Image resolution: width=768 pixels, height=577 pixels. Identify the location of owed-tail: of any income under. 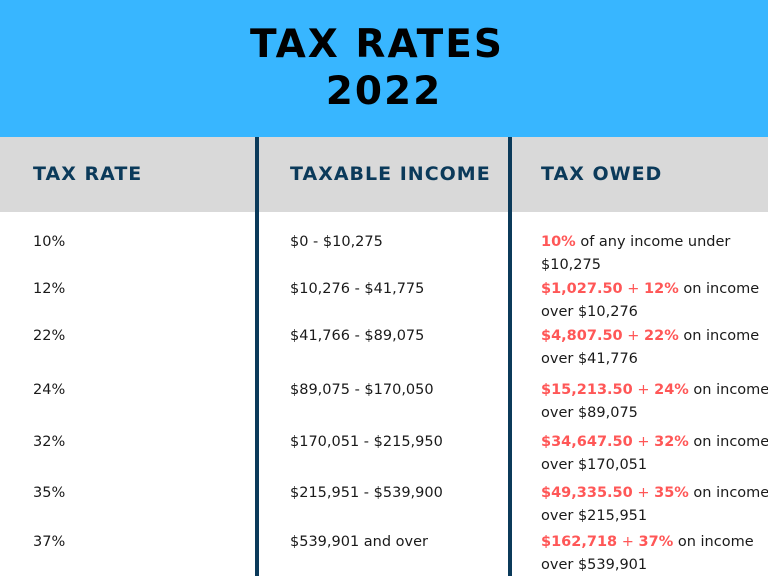
(653, 242).